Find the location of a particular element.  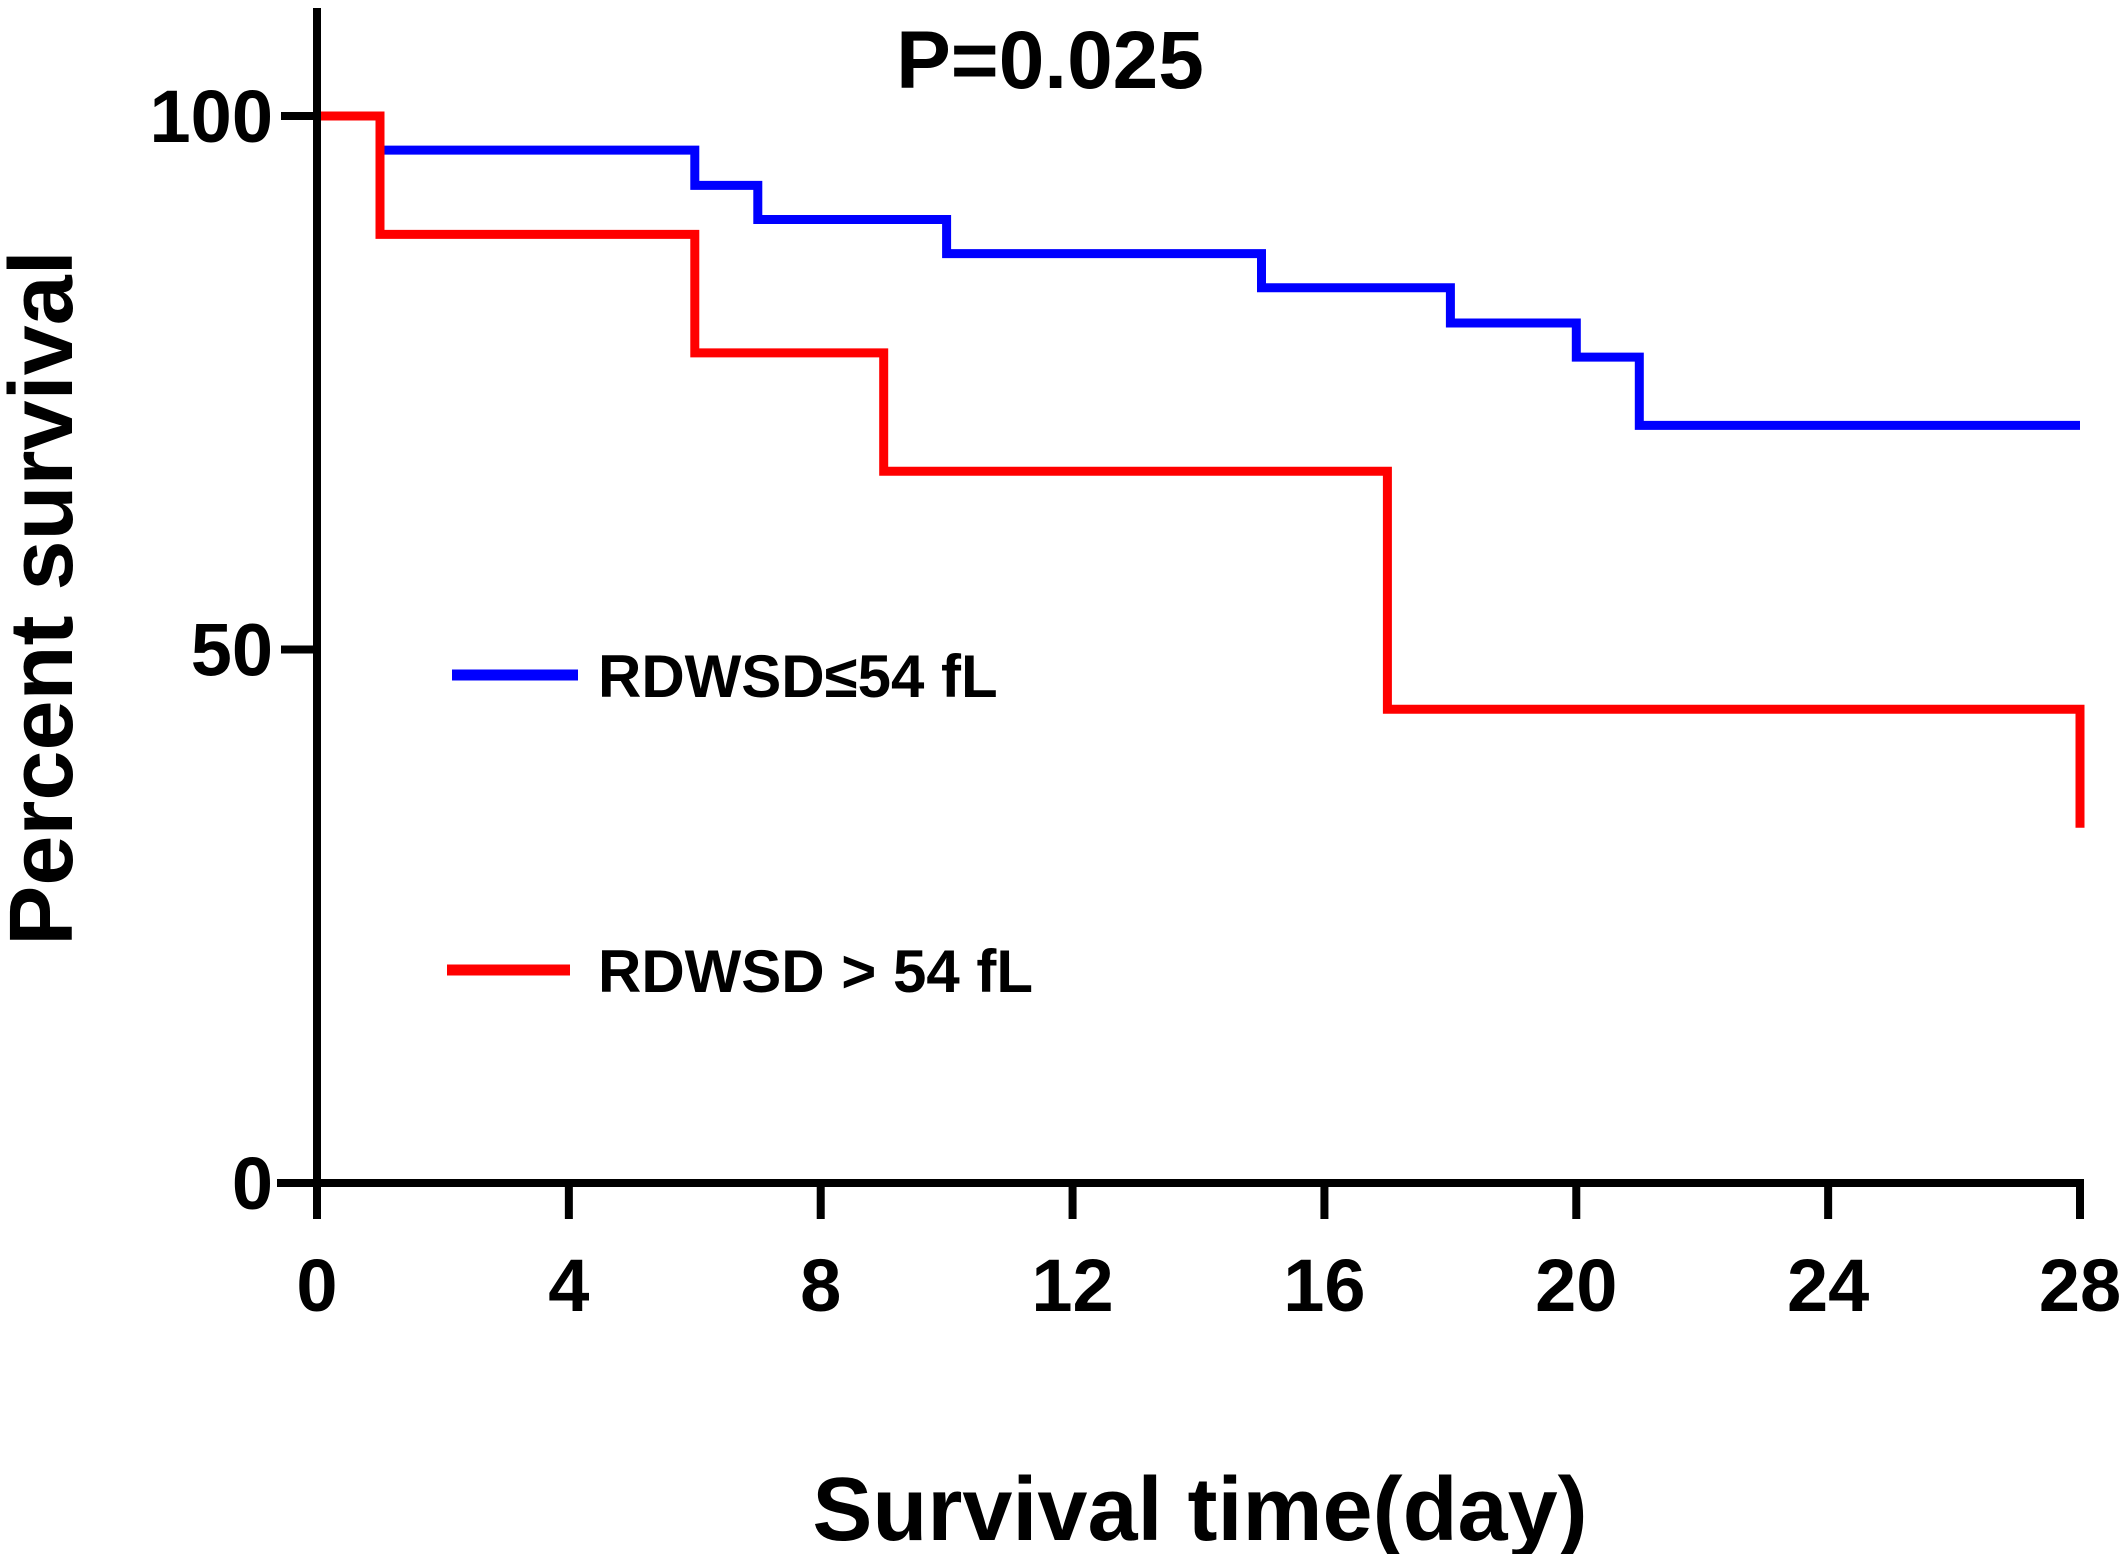

x-tick-label: 8 is located at coordinates (820, 1285).